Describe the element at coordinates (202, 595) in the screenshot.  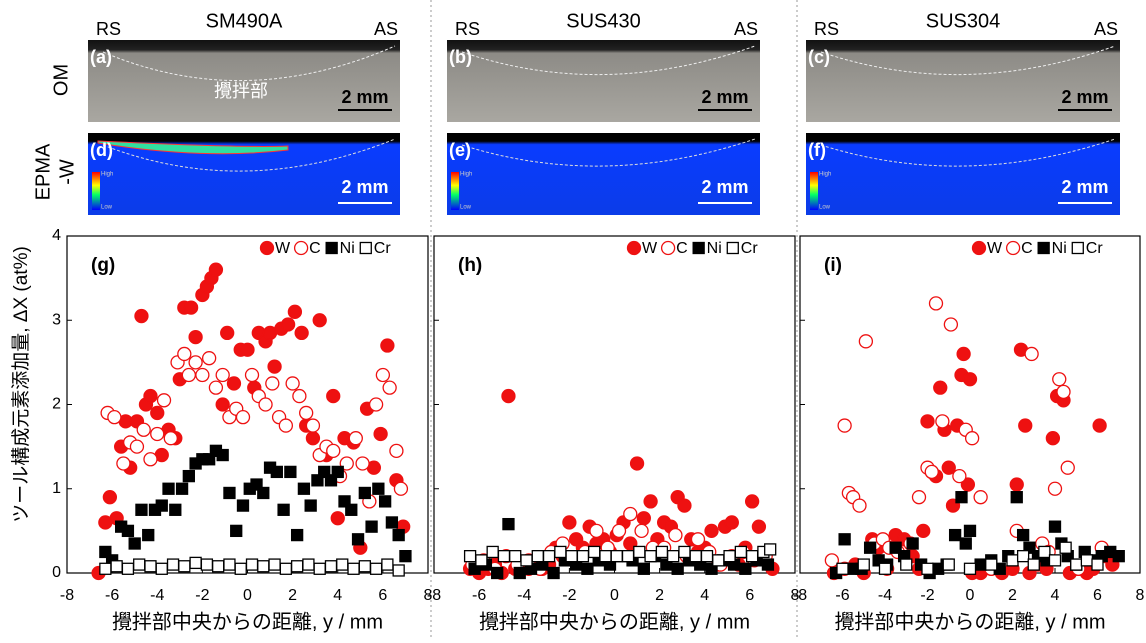
I see `x-tick-label: -2` at that location.